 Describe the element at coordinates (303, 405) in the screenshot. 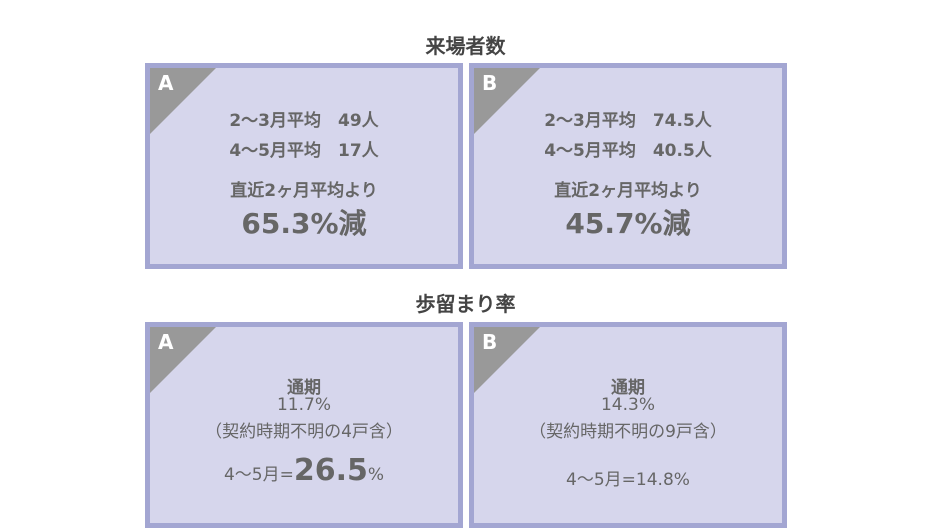

I see `rate: 11.7%` at that location.